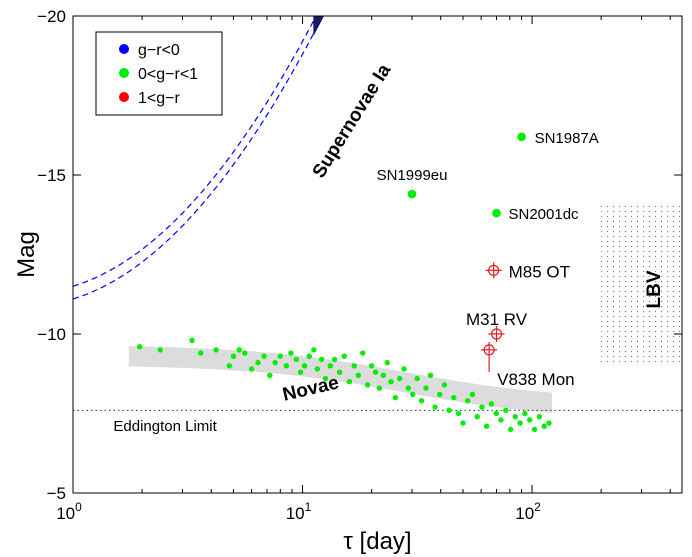 This screenshot has width=692, height=557. What do you see at coordinates (412, 175) in the screenshot?
I see `label-sn1999eu: SN1999eu` at bounding box center [412, 175].